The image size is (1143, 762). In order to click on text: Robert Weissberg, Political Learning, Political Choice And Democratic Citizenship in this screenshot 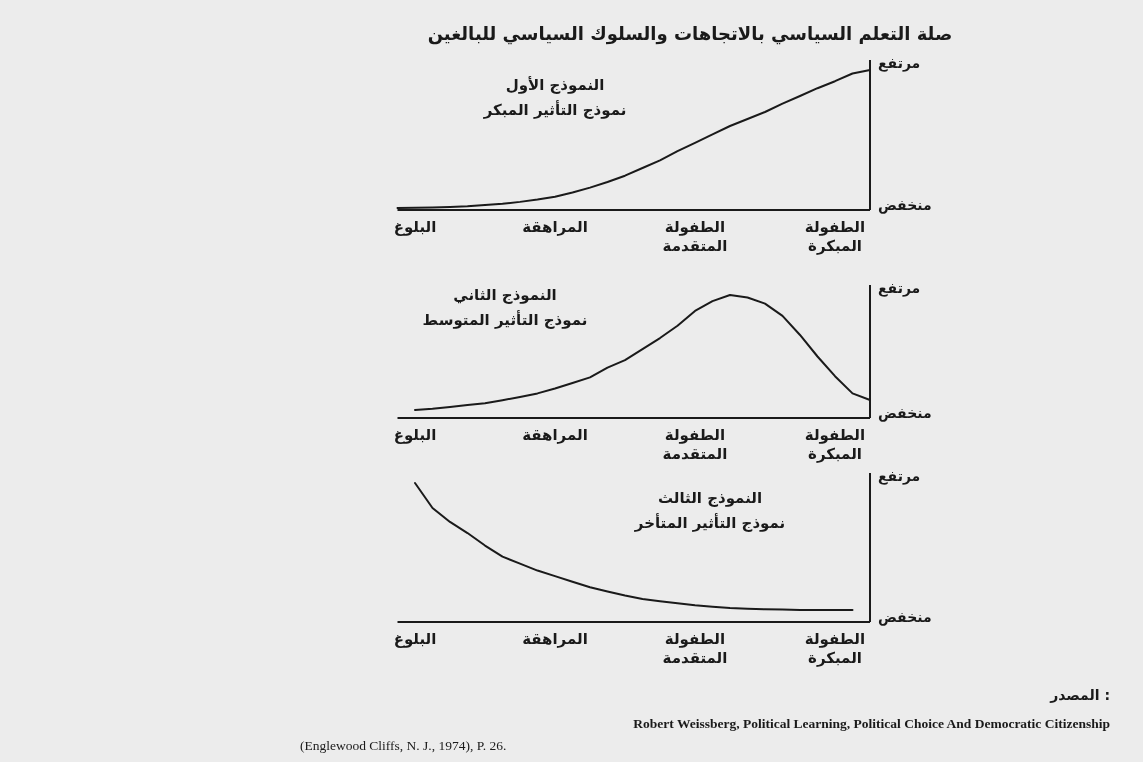, I will do `click(871, 723)`.